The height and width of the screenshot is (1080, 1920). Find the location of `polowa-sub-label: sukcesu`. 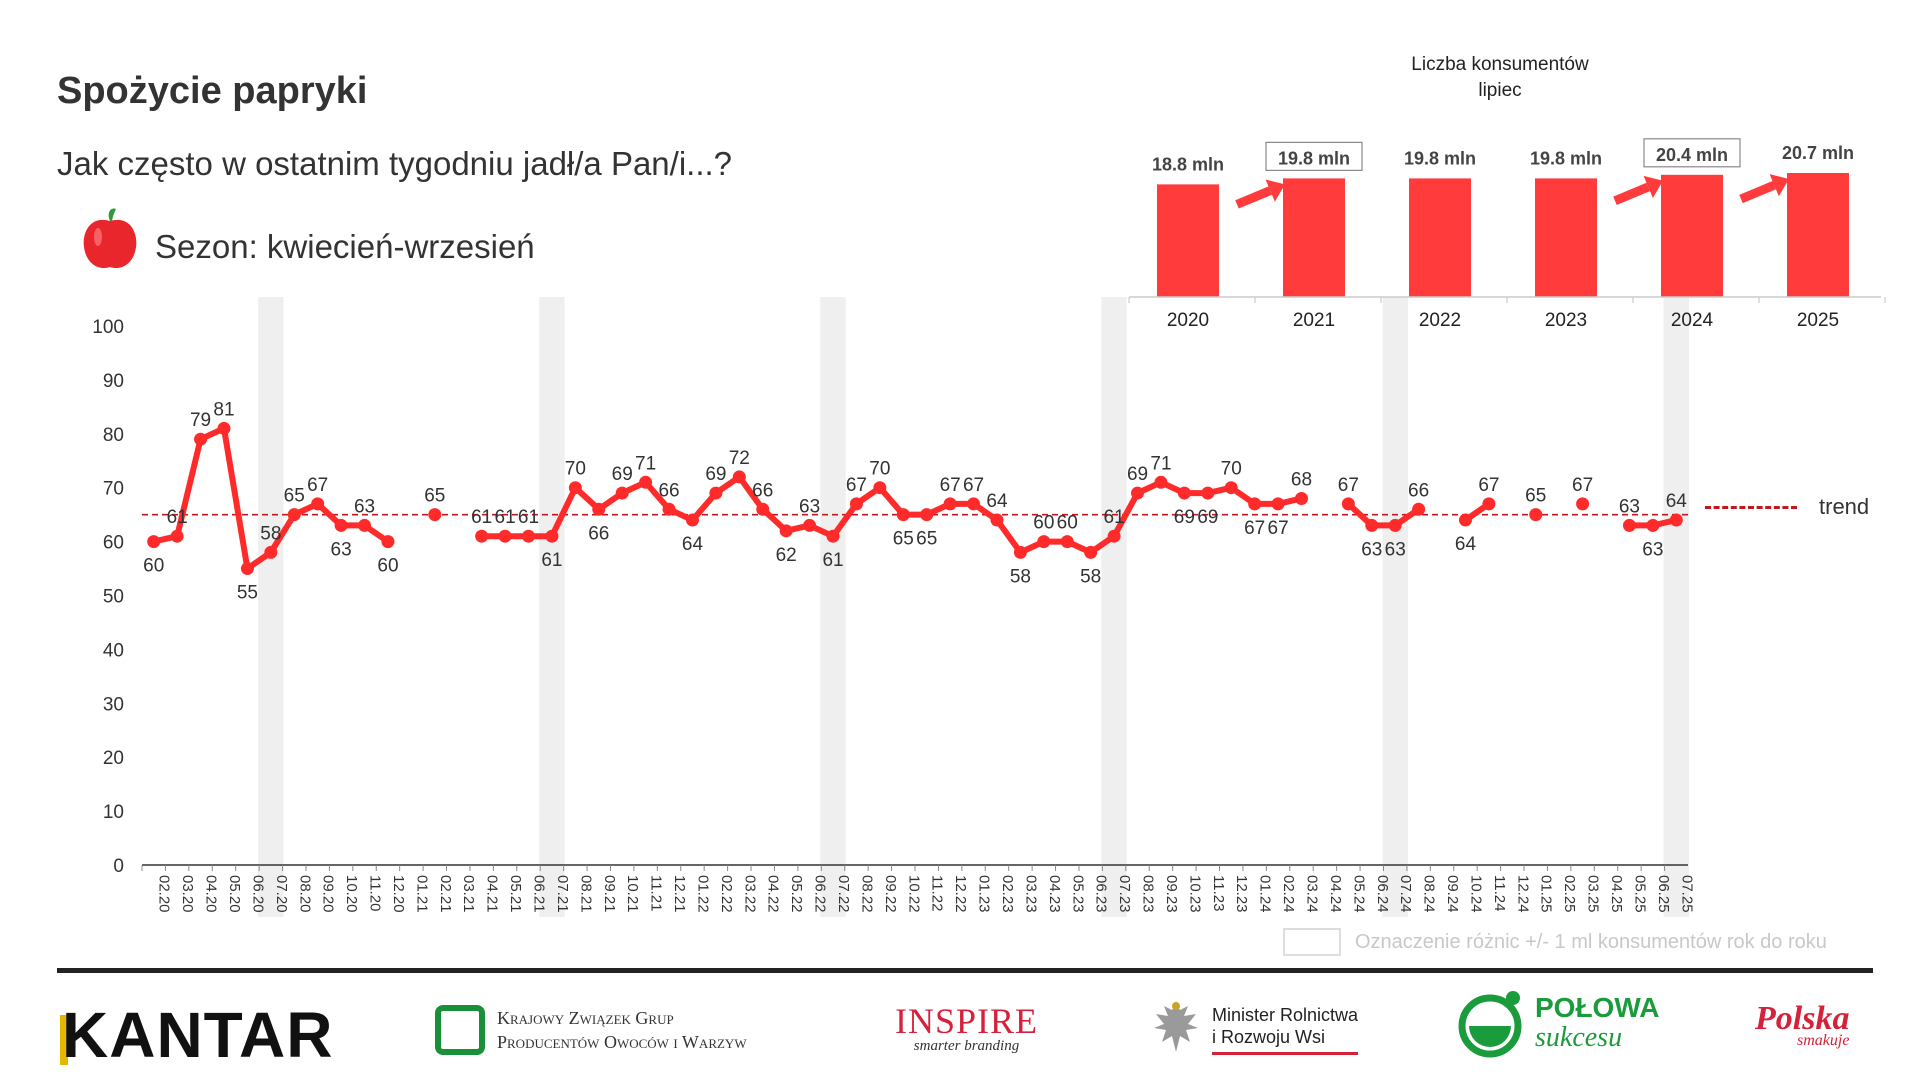

polowa-sub-label: sukcesu is located at coordinates (1579, 1037).